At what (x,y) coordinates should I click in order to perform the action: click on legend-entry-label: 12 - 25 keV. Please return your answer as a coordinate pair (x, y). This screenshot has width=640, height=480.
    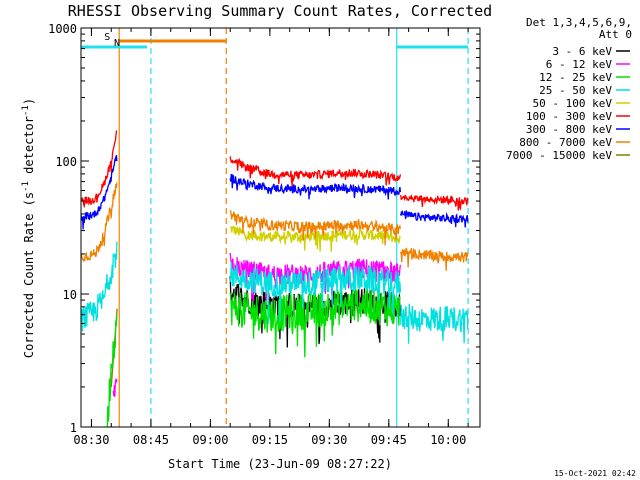
    Looking at the image, I should click on (575, 77).